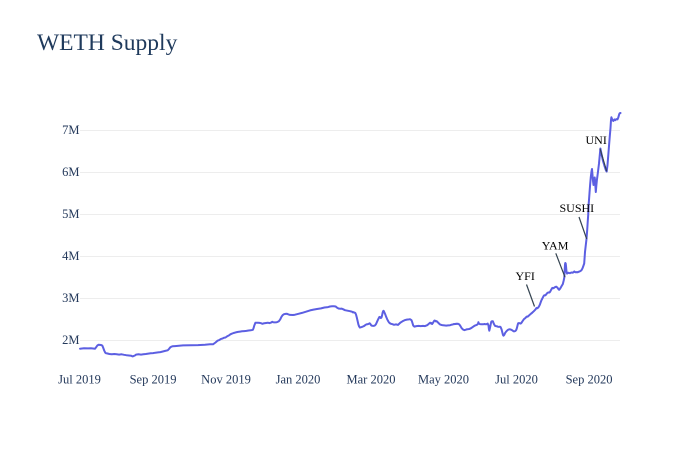 This screenshot has width=700, height=450. I want to click on svg-text: May 2020, so click(443, 380).